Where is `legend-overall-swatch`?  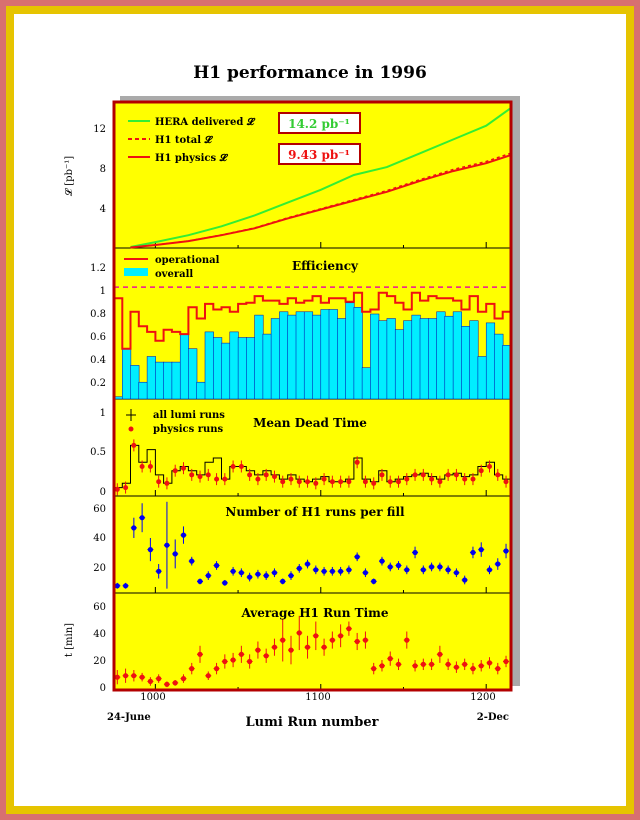 legend-overall-swatch is located at coordinates (136, 272).